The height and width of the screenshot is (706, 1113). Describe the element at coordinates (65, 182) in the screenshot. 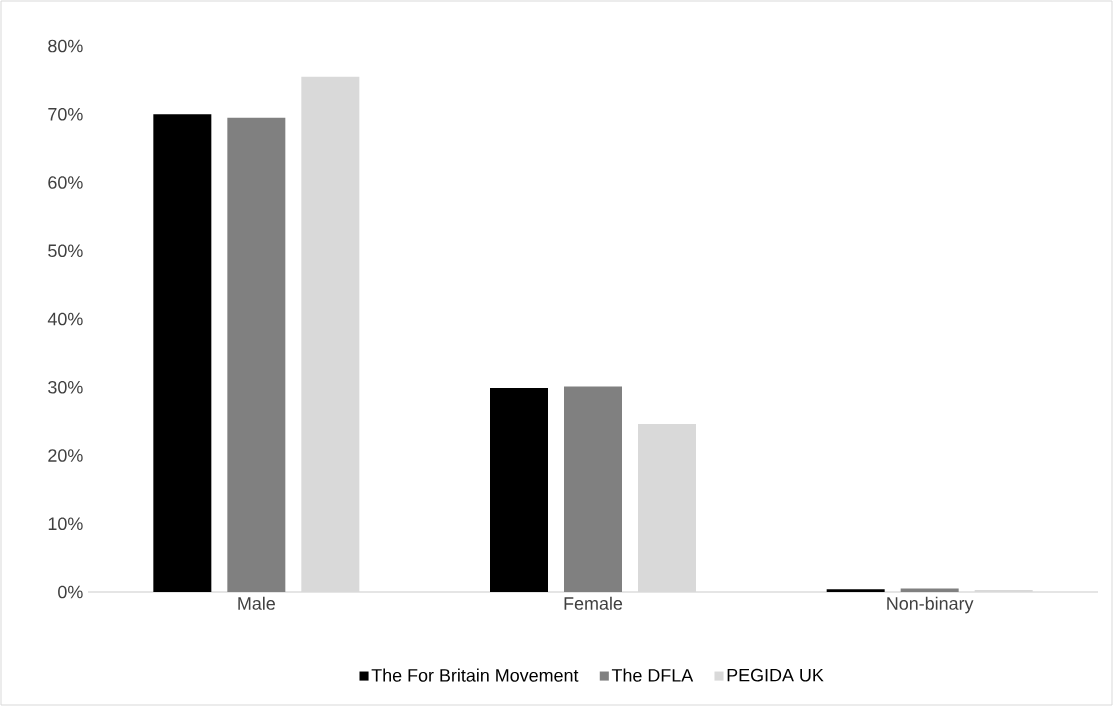

I see `y-tick-label: 60%` at that location.